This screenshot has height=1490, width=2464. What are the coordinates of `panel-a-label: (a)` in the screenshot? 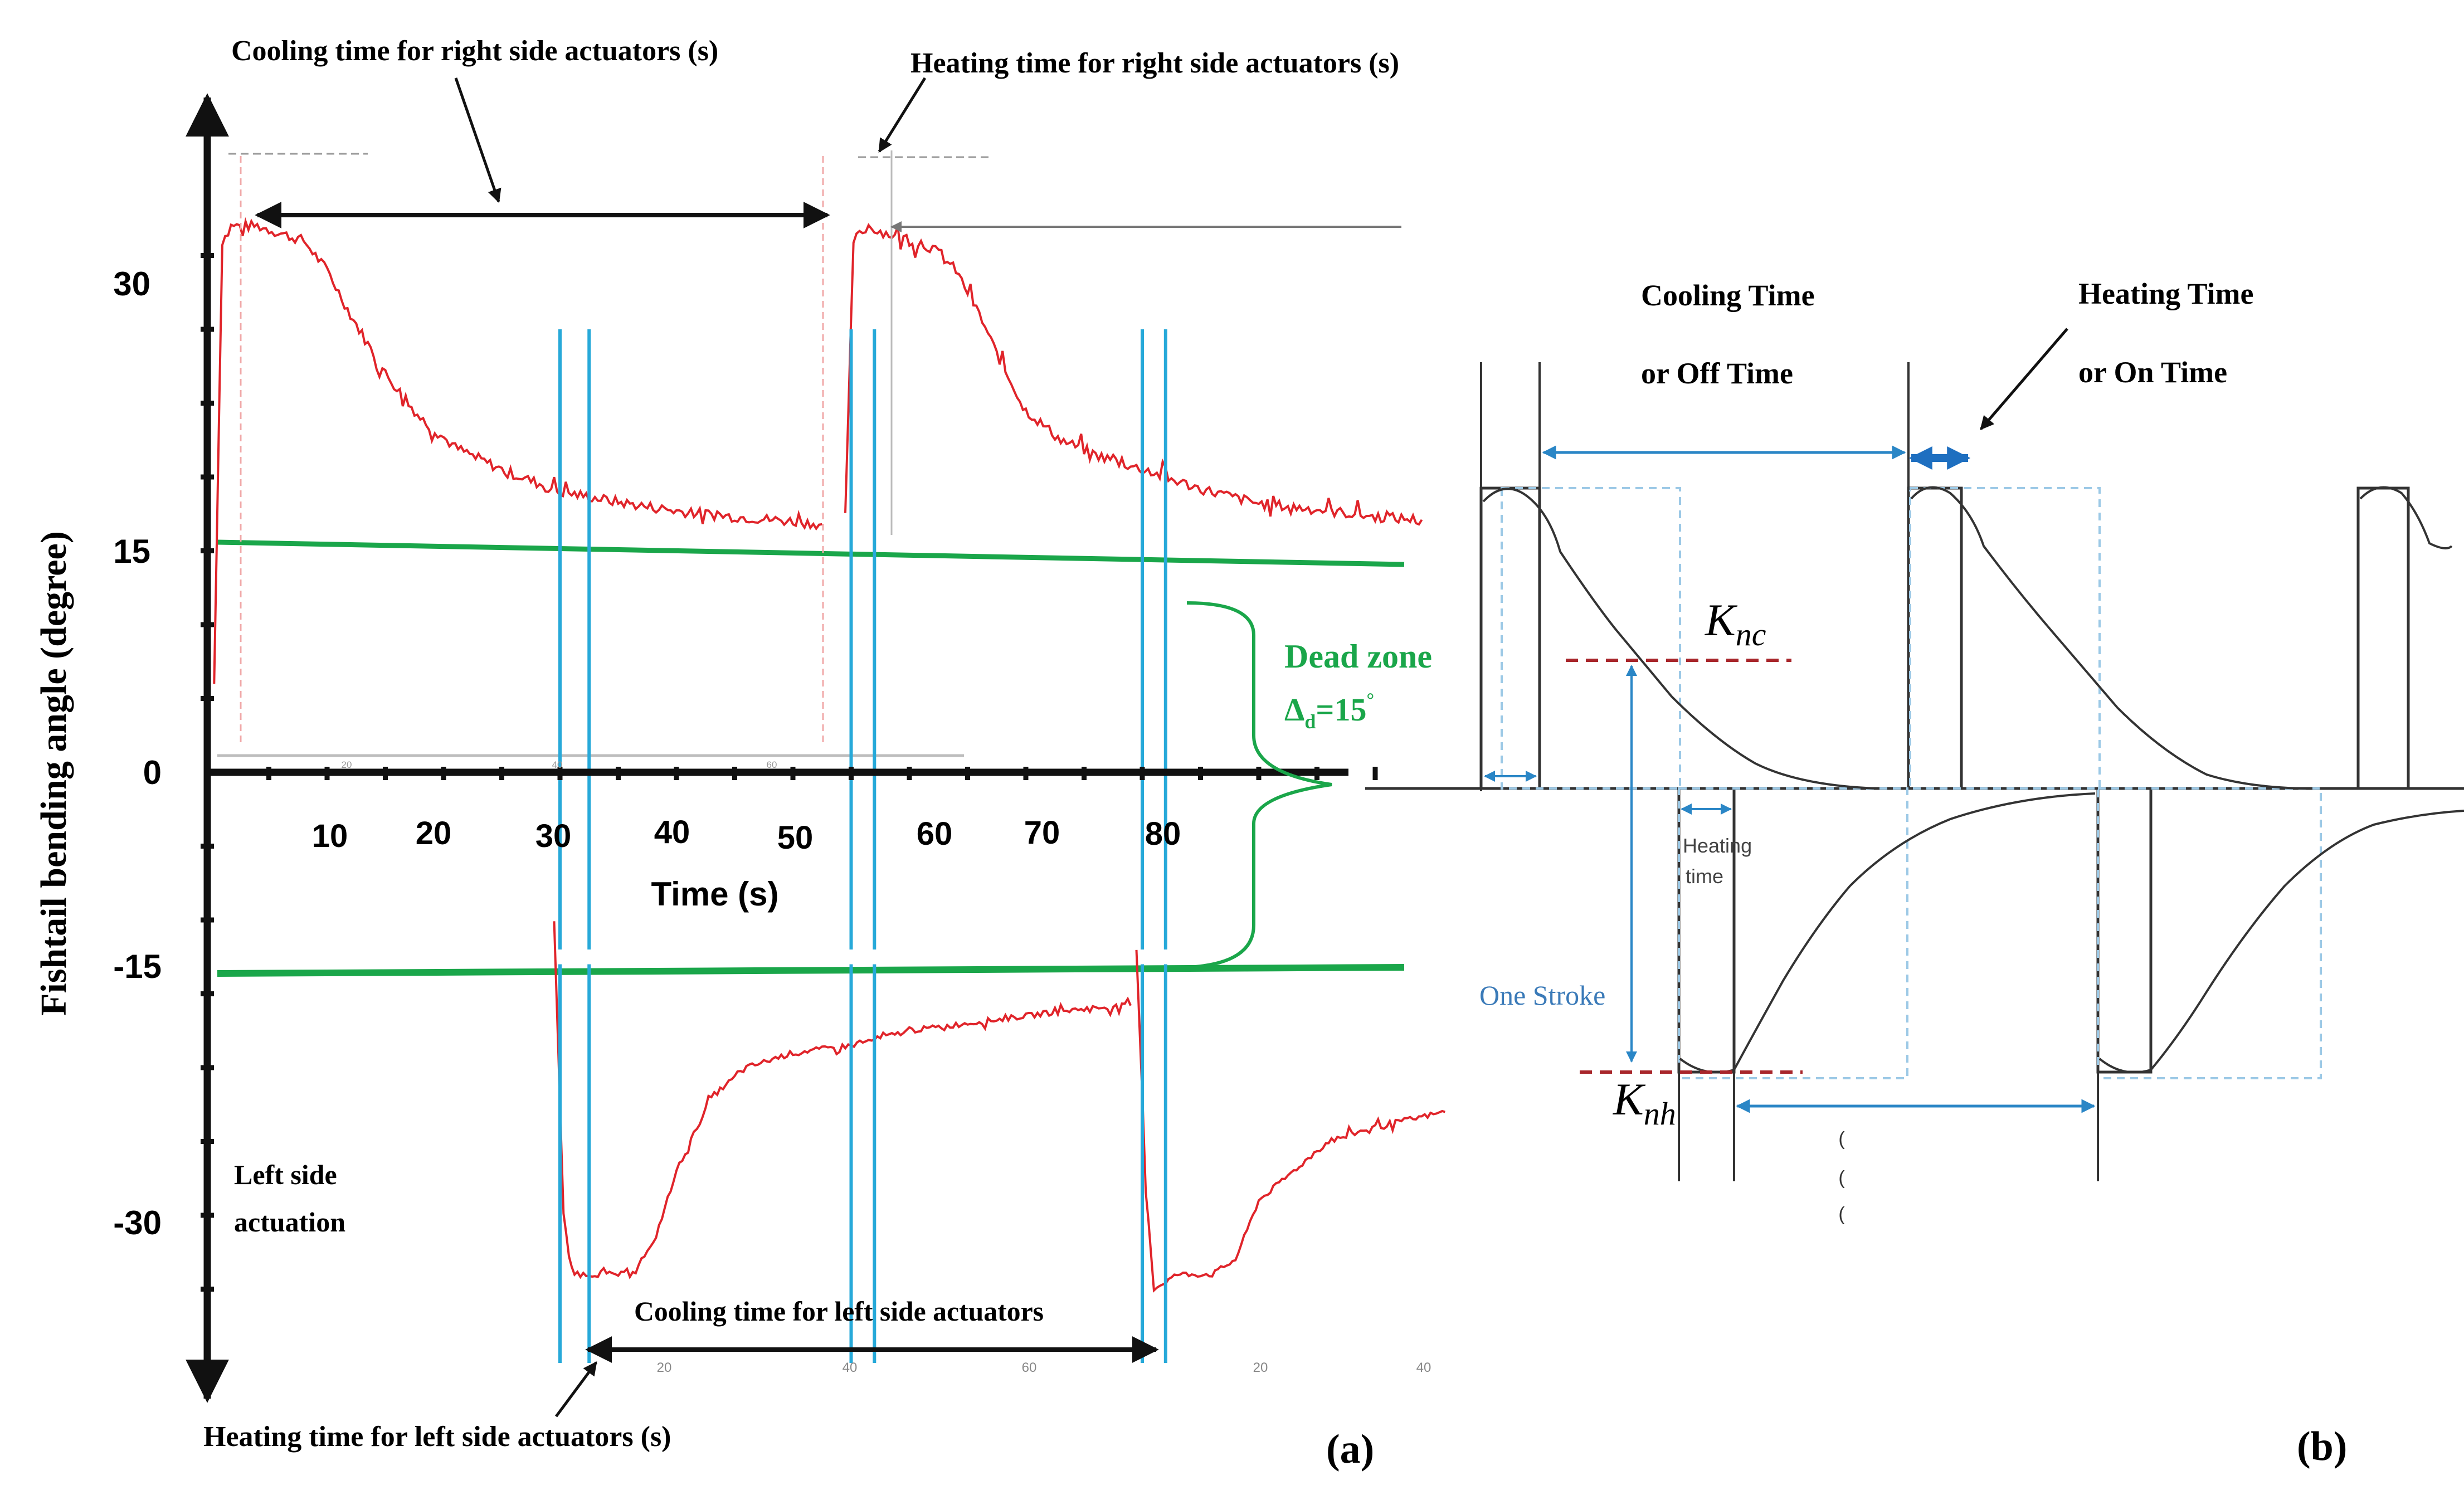 It's located at (1350, 1449).